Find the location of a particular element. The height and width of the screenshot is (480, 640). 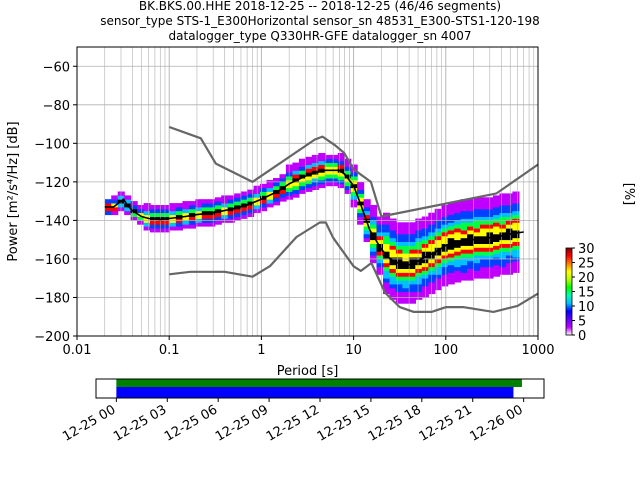

colorbar-scale is located at coordinates (569, 291).